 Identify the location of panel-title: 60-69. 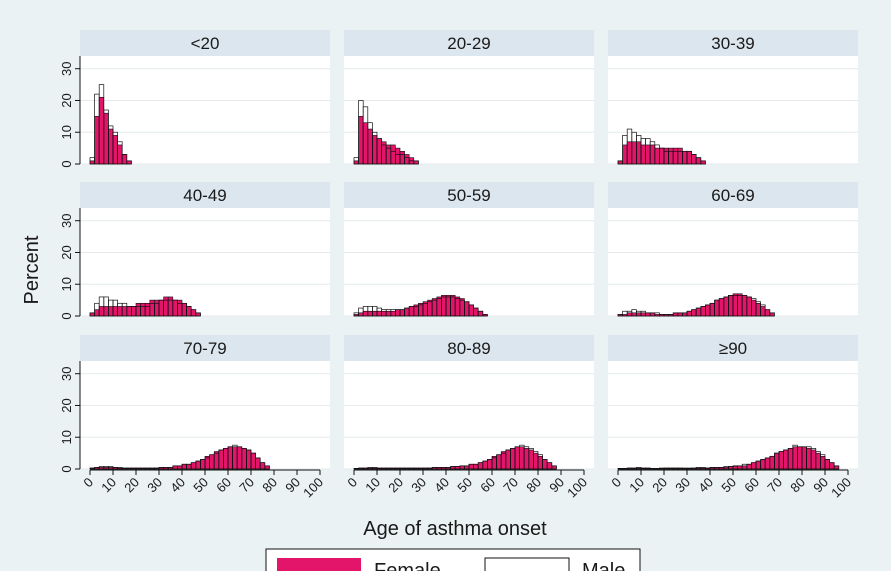
(732, 195).